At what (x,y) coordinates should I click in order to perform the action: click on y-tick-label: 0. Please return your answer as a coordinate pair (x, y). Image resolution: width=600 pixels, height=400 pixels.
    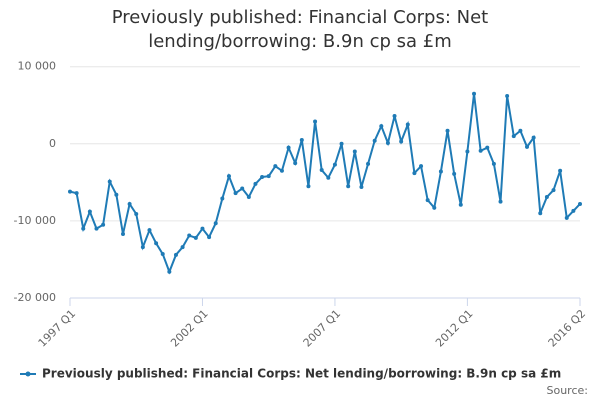
    Looking at the image, I should click on (52, 143).